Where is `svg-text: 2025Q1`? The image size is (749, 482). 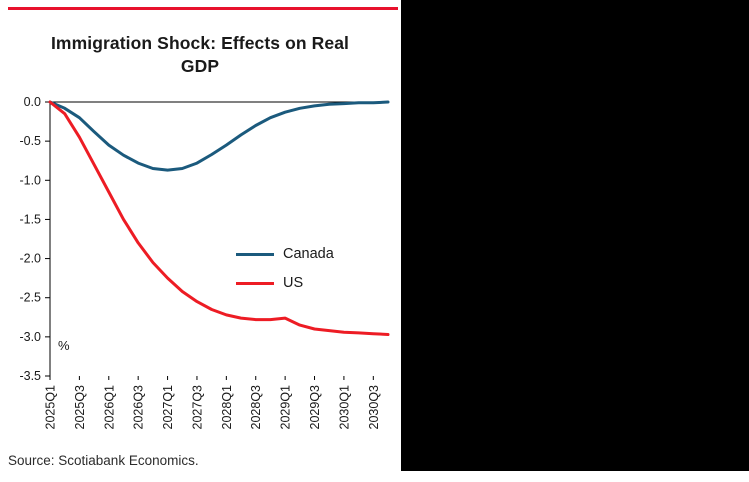
svg-text: 2025Q1 is located at coordinates (51, 407).